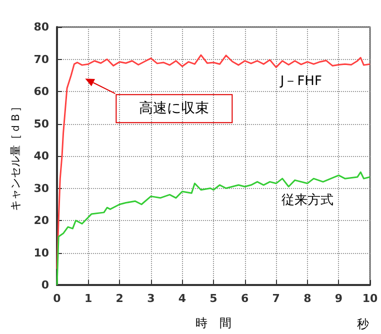 The height and width of the screenshot is (334, 381). I want to click on text: 秒, so click(363, 324).